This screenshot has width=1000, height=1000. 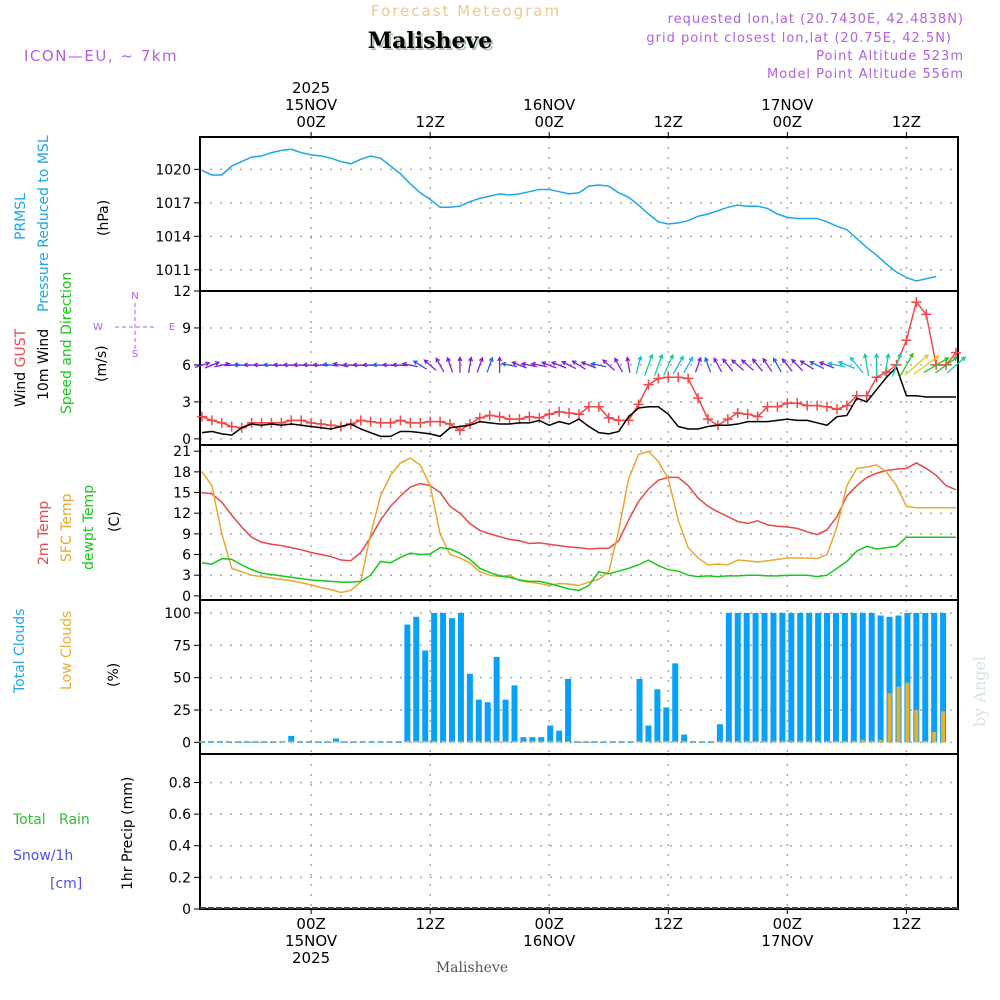 I want to click on location-title-shadow: Malisheve, so click(x=432, y=43).